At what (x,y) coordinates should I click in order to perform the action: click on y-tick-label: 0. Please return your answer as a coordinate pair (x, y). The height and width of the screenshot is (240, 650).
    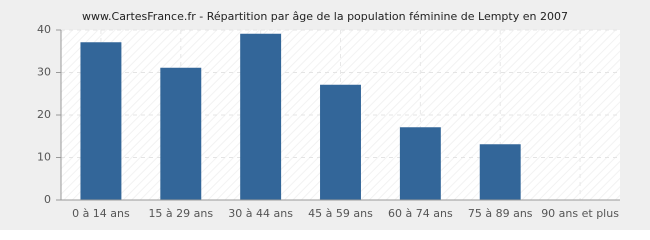
    Looking at the image, I should click on (47, 199).